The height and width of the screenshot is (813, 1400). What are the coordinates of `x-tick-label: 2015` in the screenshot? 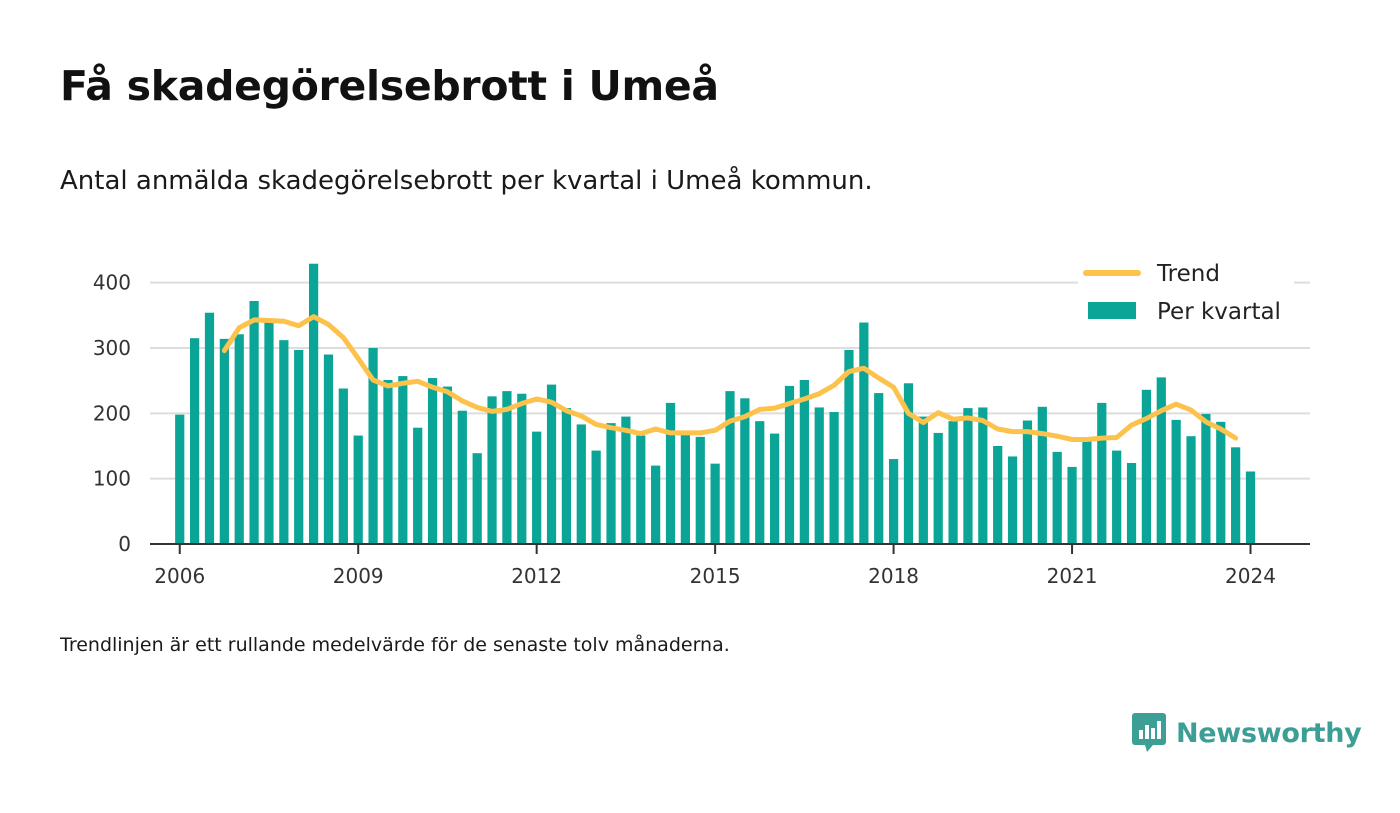 It's located at (715, 576).